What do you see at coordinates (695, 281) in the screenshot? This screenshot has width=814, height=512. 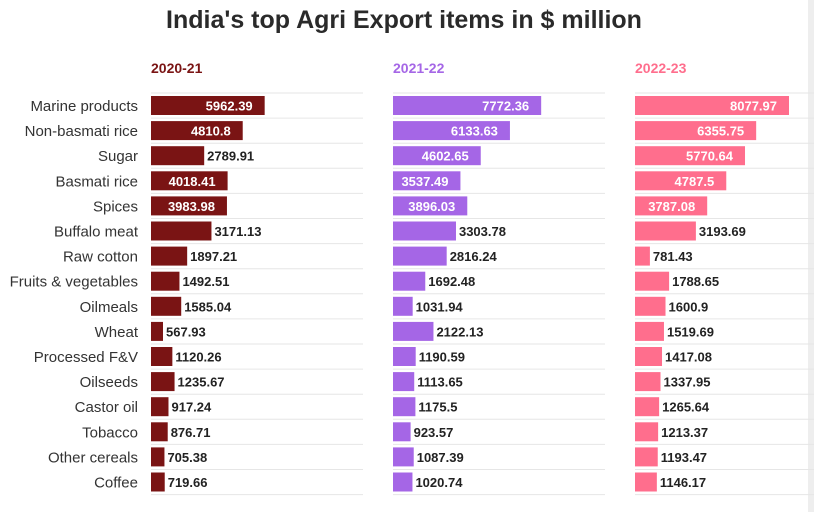 I see `data-label: 1788.65` at bounding box center [695, 281].